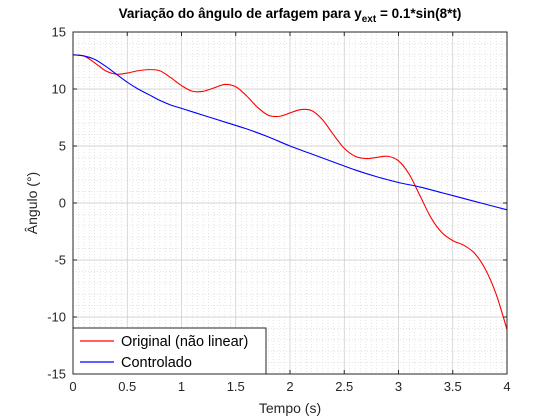  What do you see at coordinates (60, 260) in the screenshot?
I see `y-tick-label: -5` at bounding box center [60, 260].